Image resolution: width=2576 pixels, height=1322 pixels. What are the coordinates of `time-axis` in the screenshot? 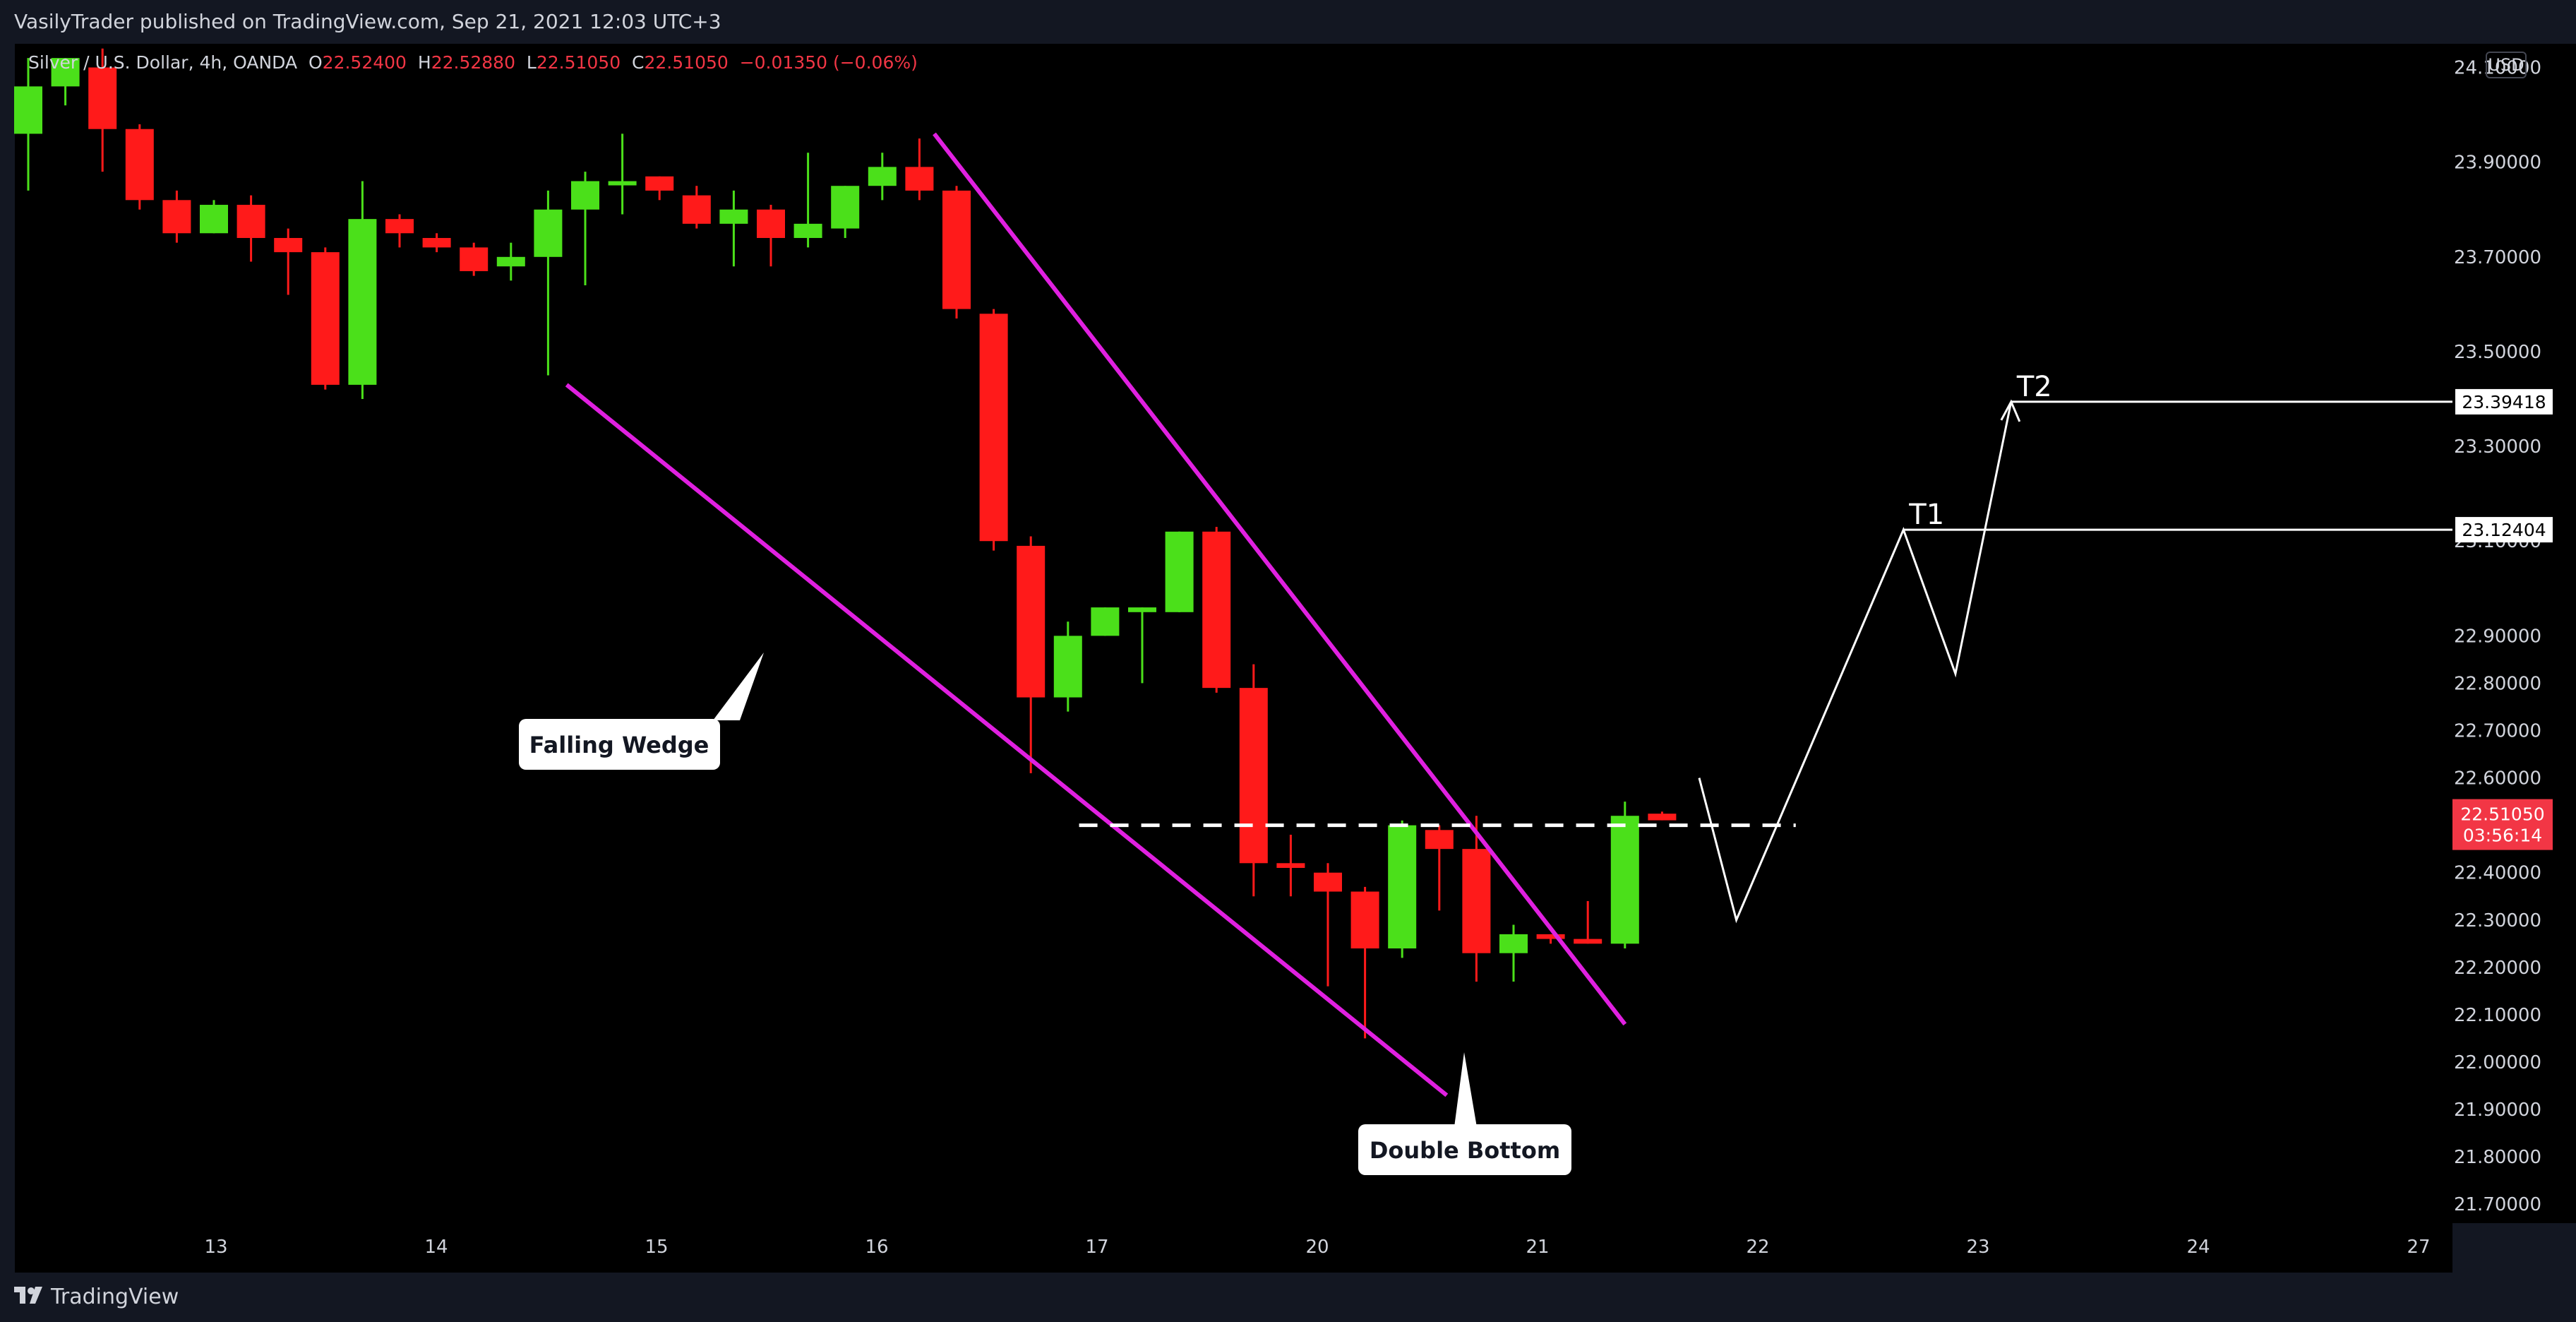 It's located at (1233, 1248).